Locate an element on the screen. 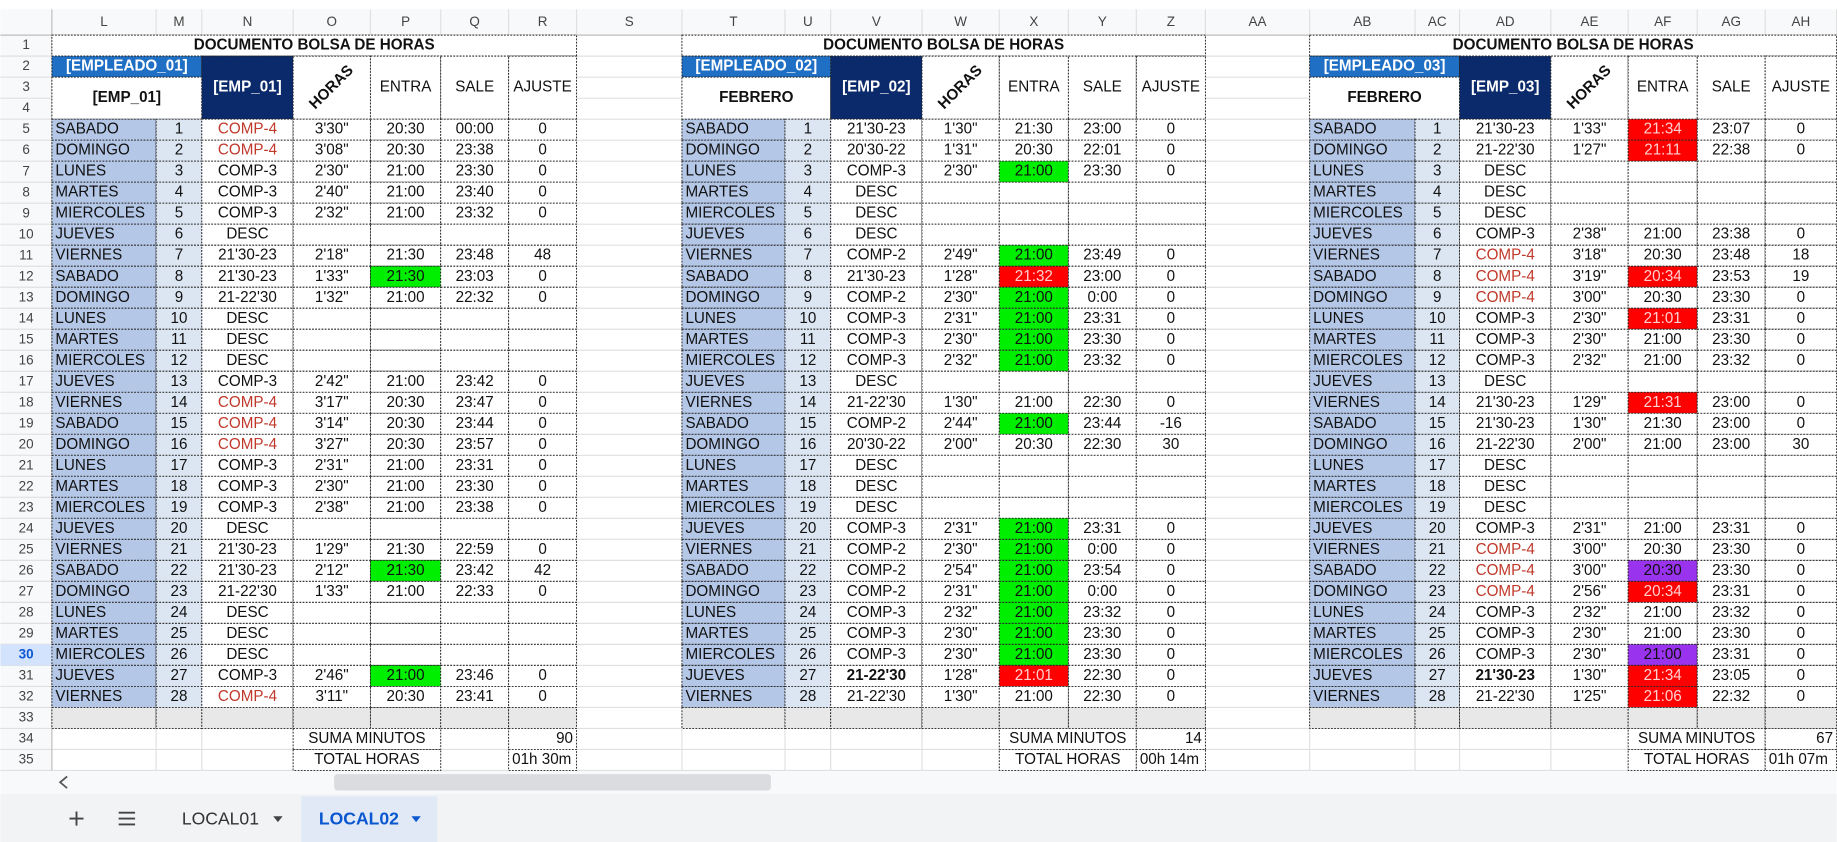 Image resolution: width=1837 pixels, height=842 pixels. cell-text: 10 is located at coordinates (178, 318).